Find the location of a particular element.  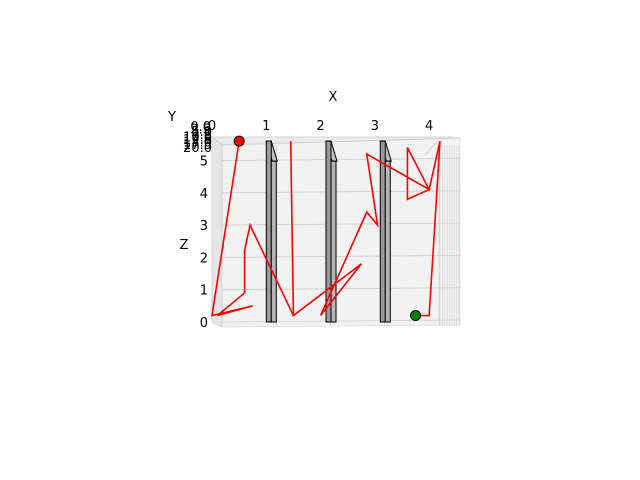

y-tick-6: 15.0 is located at coordinates (197, 143).